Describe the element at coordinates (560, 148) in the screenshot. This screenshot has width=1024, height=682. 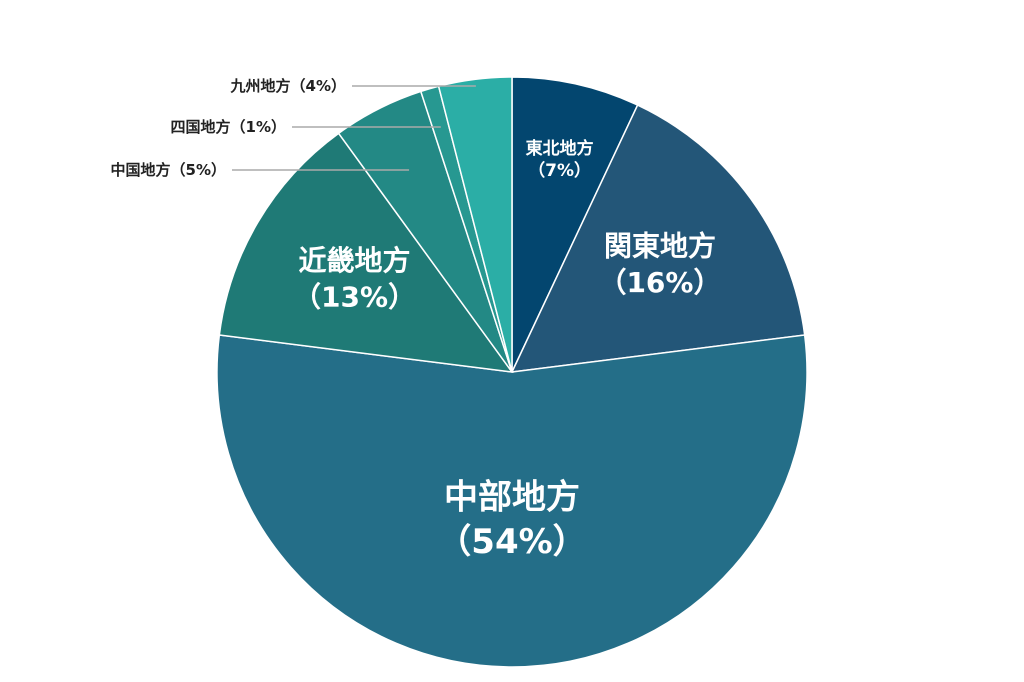
I see `slice-label: 東北地方` at that location.